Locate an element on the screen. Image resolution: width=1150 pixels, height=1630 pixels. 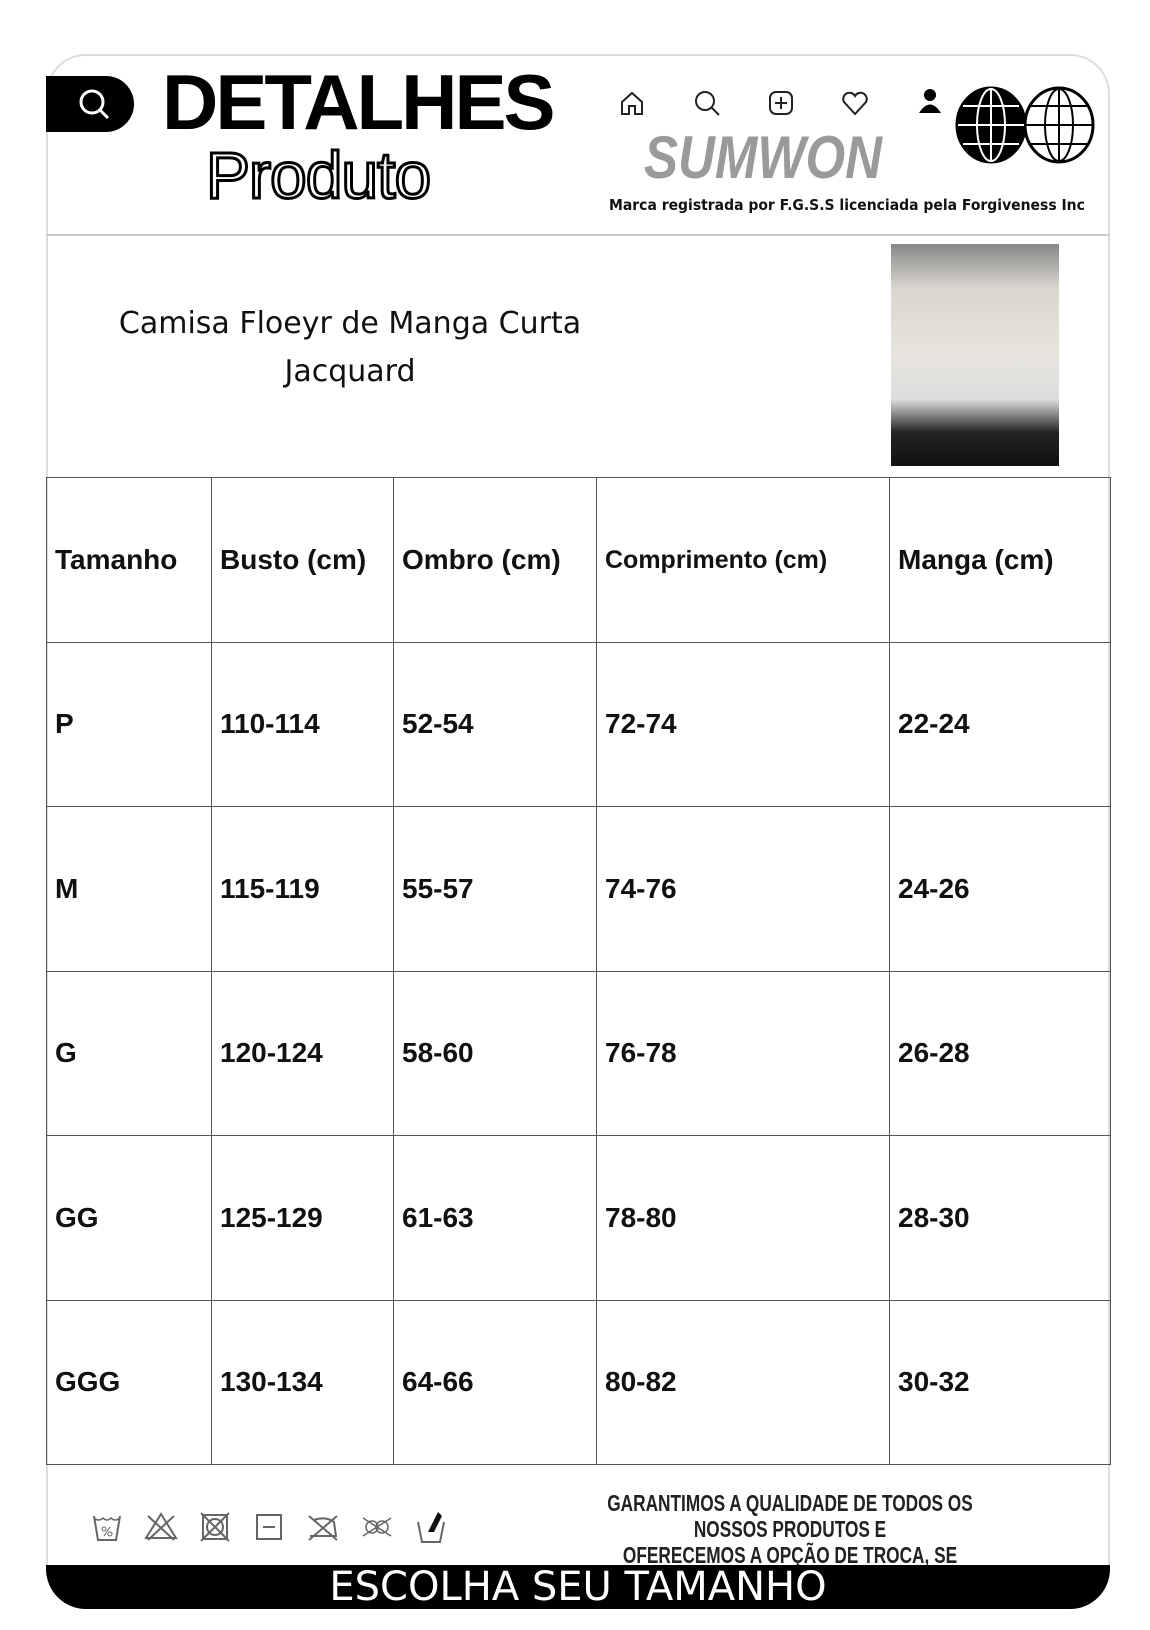
table-row: GG 125-129 61-63 78-80 28-30 is located at coordinates (578, 1218).